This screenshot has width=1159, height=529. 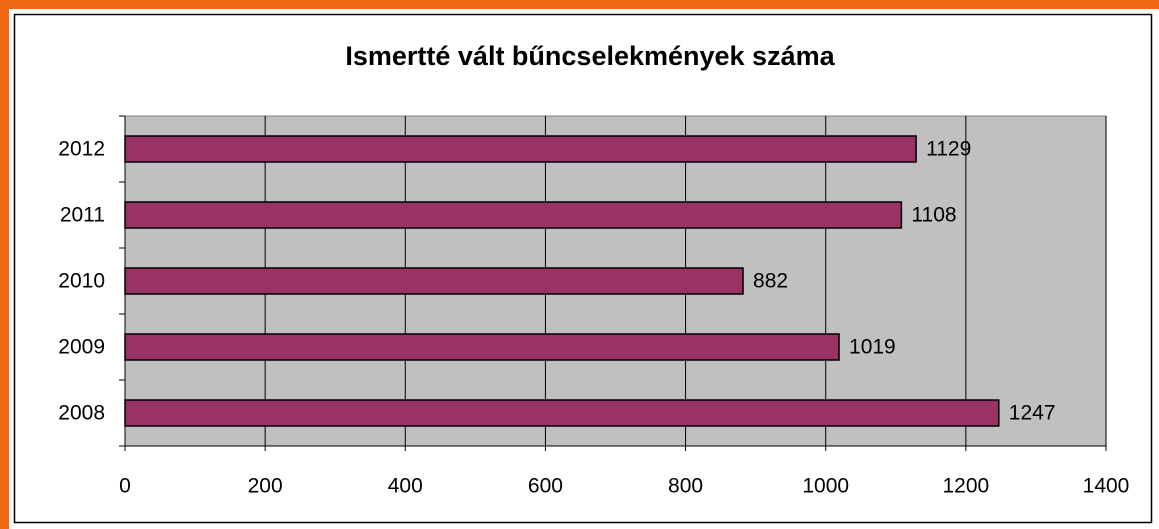 What do you see at coordinates (81, 281) in the screenshot?
I see `y-tick-label: 2010` at bounding box center [81, 281].